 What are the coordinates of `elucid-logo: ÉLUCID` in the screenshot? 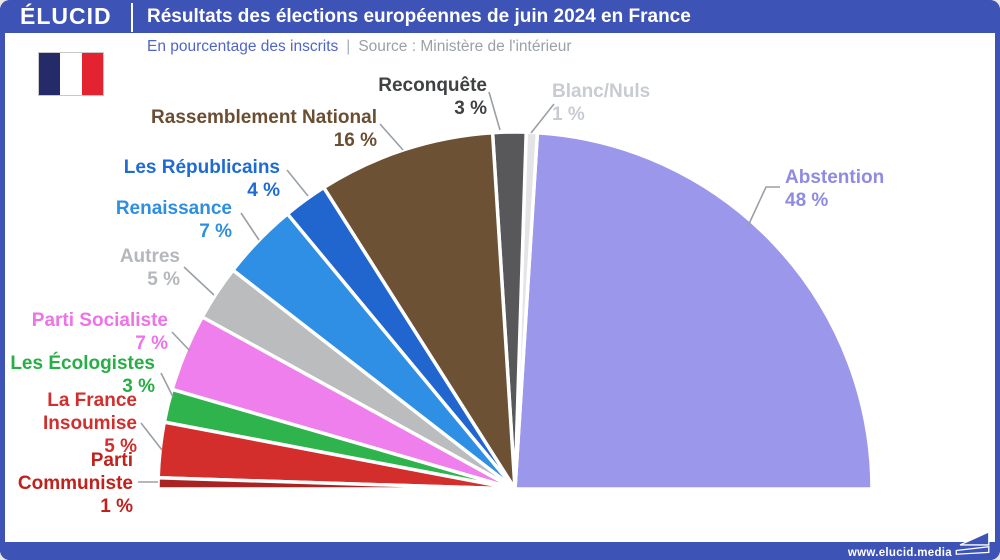 It's located at (66, 16).